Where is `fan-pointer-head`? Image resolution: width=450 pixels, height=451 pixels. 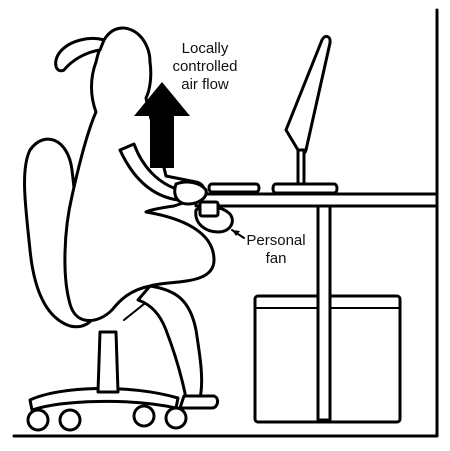
fan-pointer-head is located at coordinates (236, 233).